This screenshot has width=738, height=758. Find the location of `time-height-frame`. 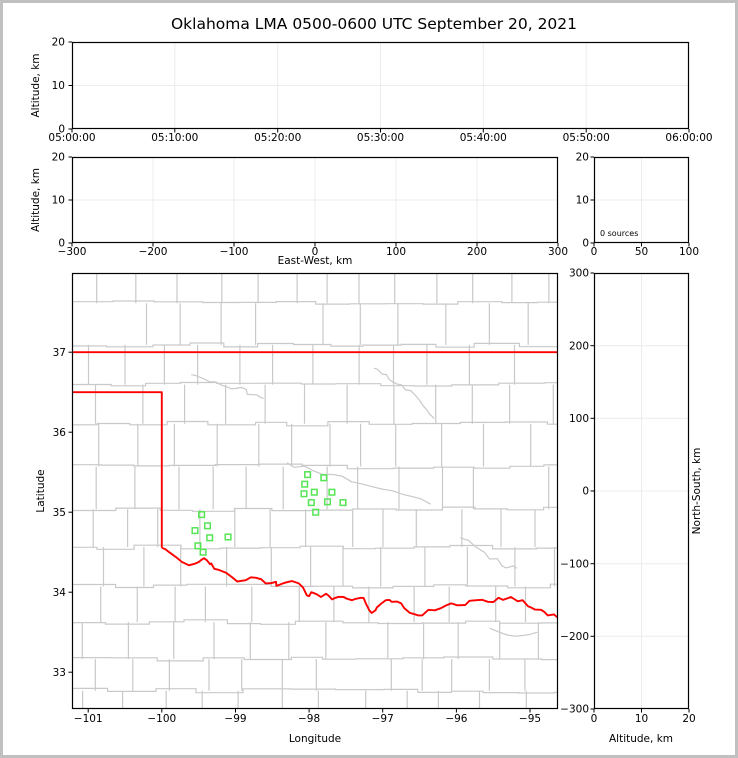

time-height-frame is located at coordinates (380, 85).